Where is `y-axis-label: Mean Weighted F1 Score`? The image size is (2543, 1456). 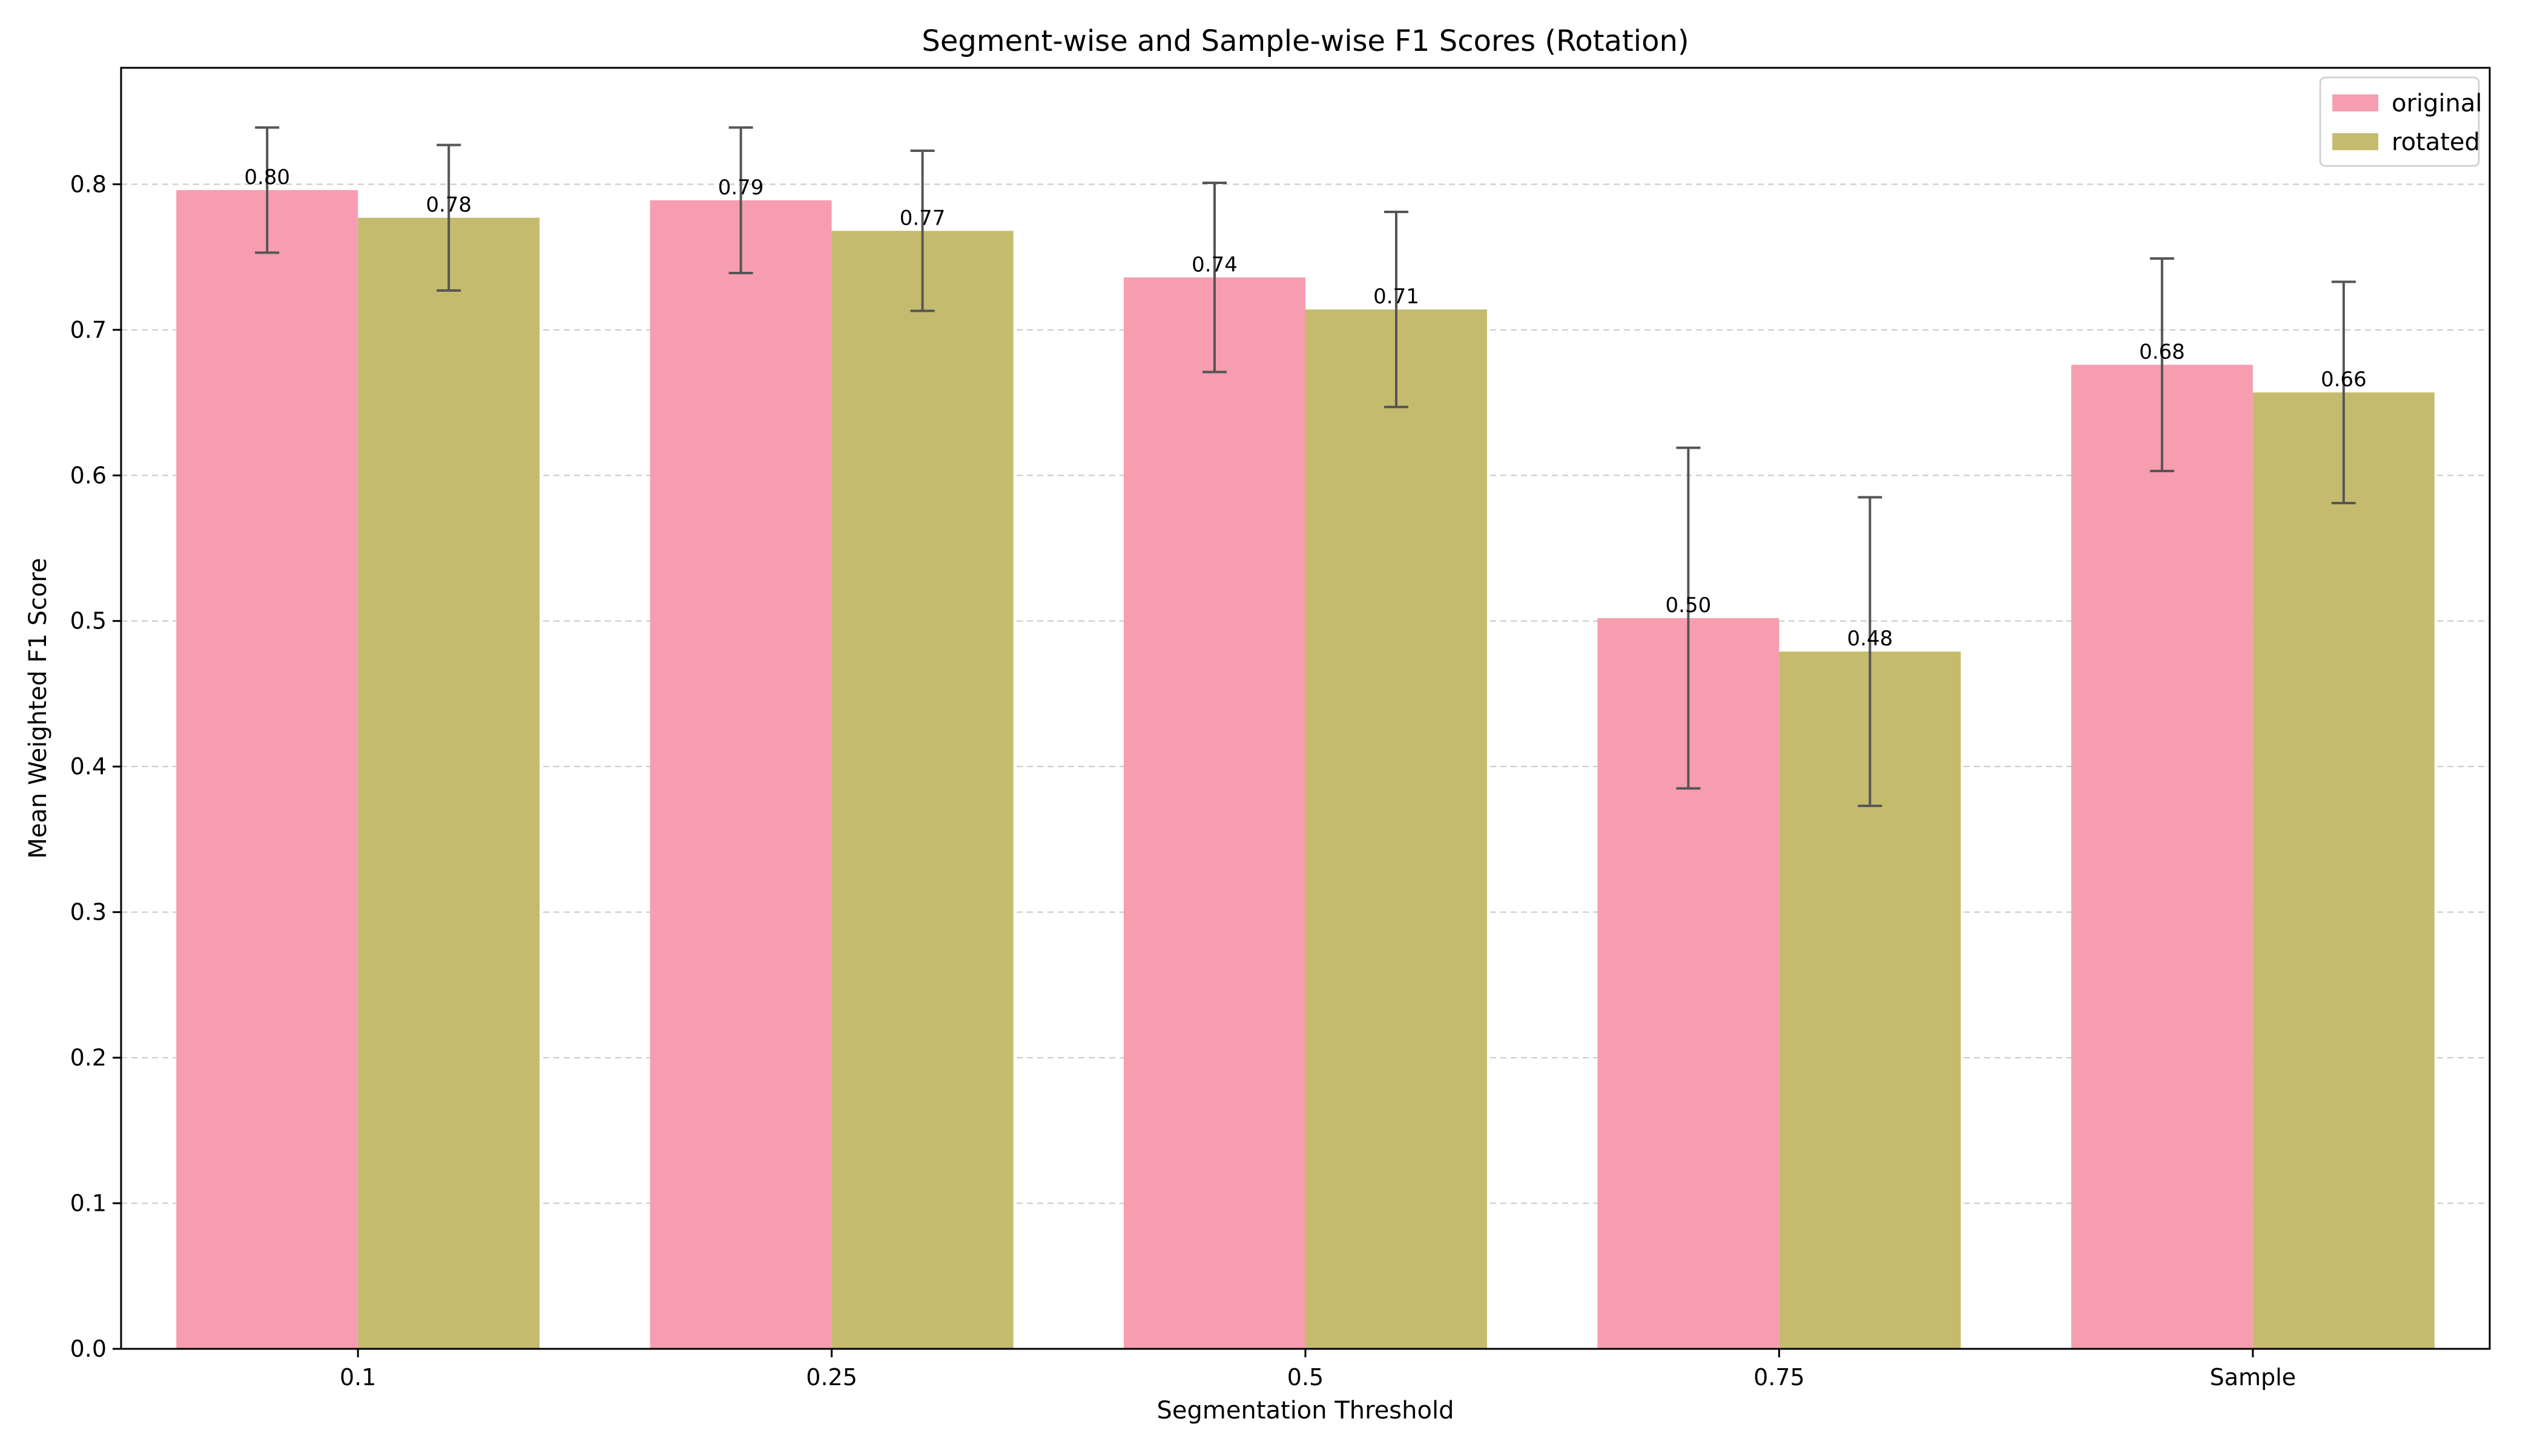 y-axis-label: Mean Weighted F1 Score is located at coordinates (38, 708).